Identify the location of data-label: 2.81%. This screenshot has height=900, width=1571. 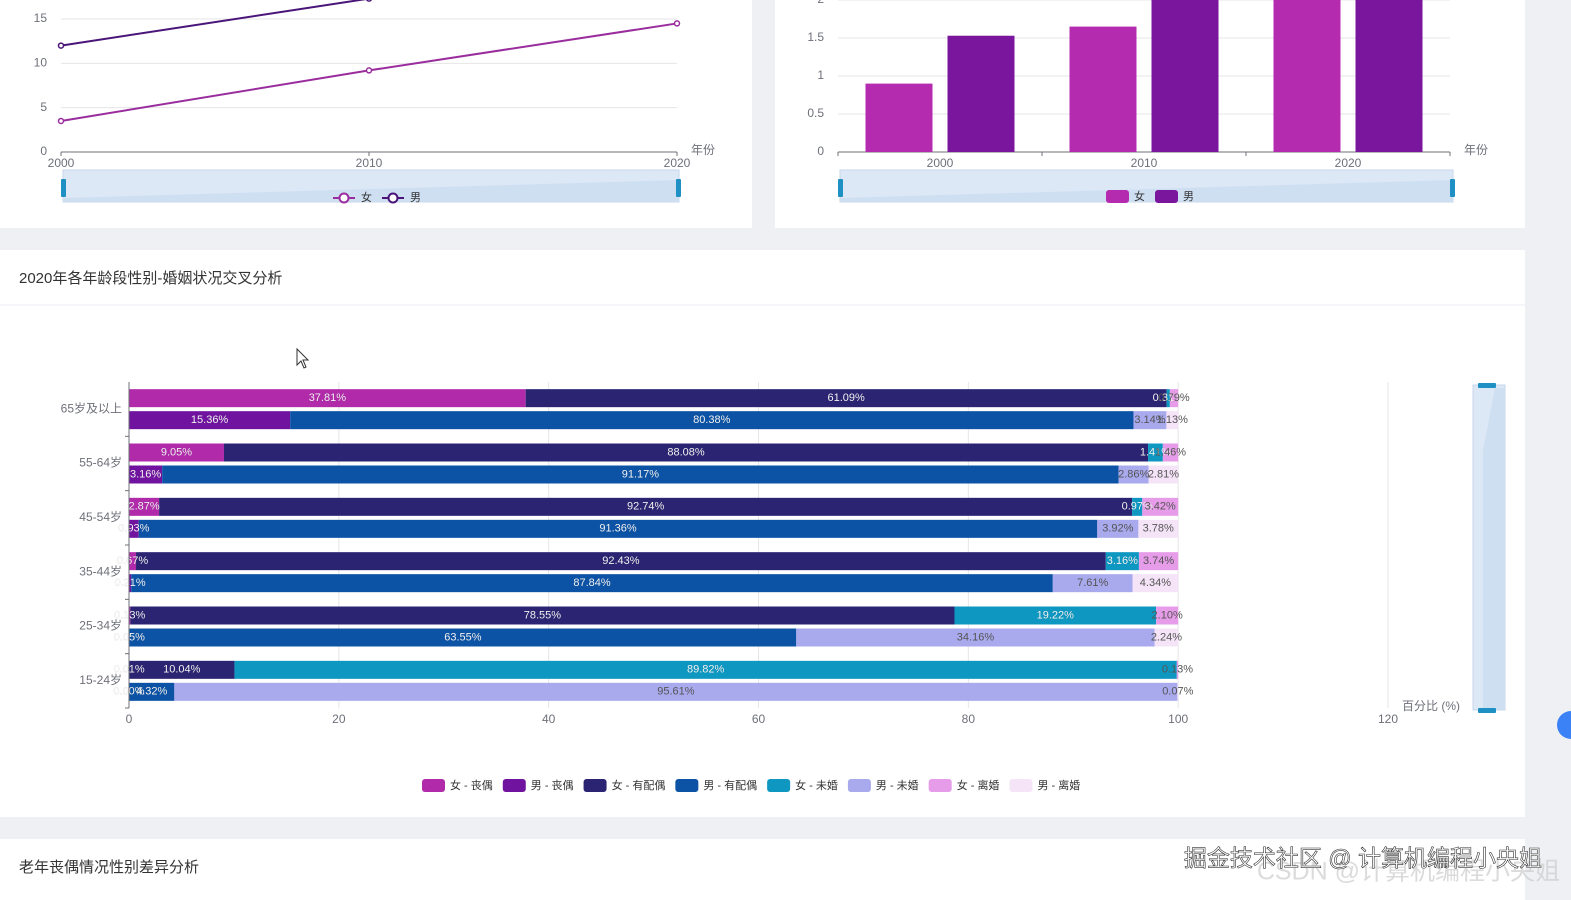
(1163, 474).